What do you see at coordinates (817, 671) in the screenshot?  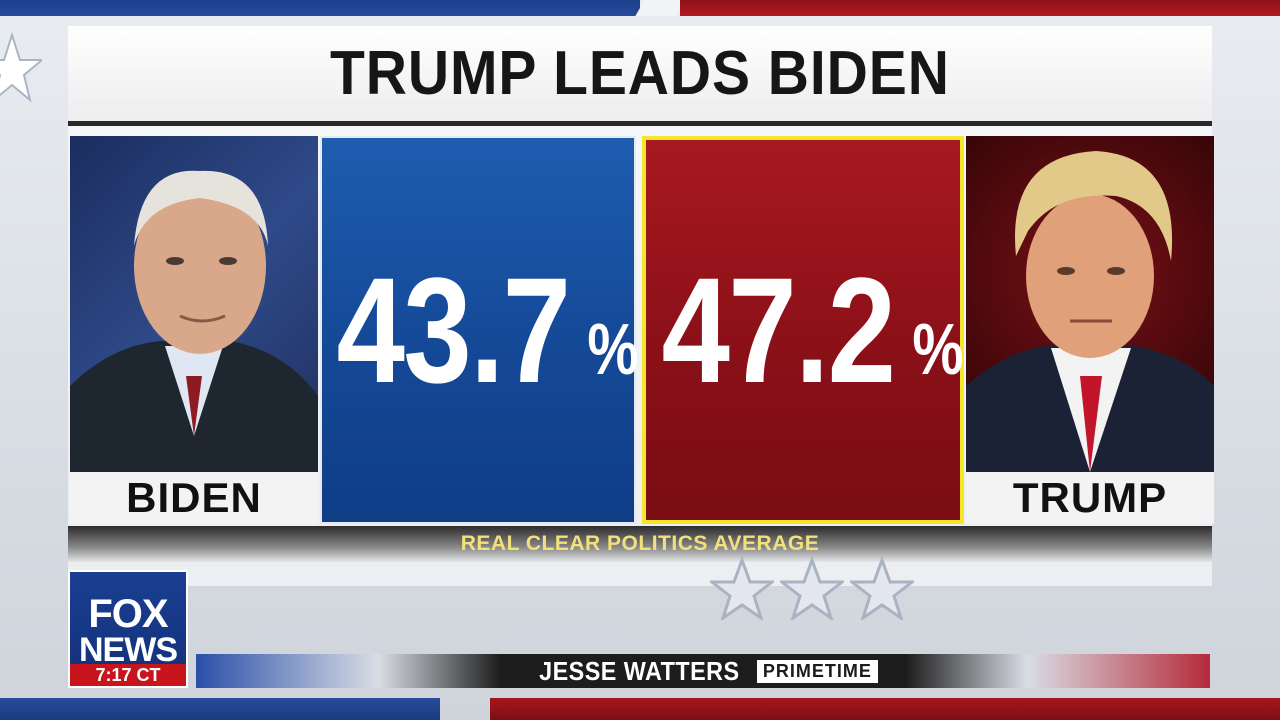 I see `show-subtitle: PRIMETIME` at bounding box center [817, 671].